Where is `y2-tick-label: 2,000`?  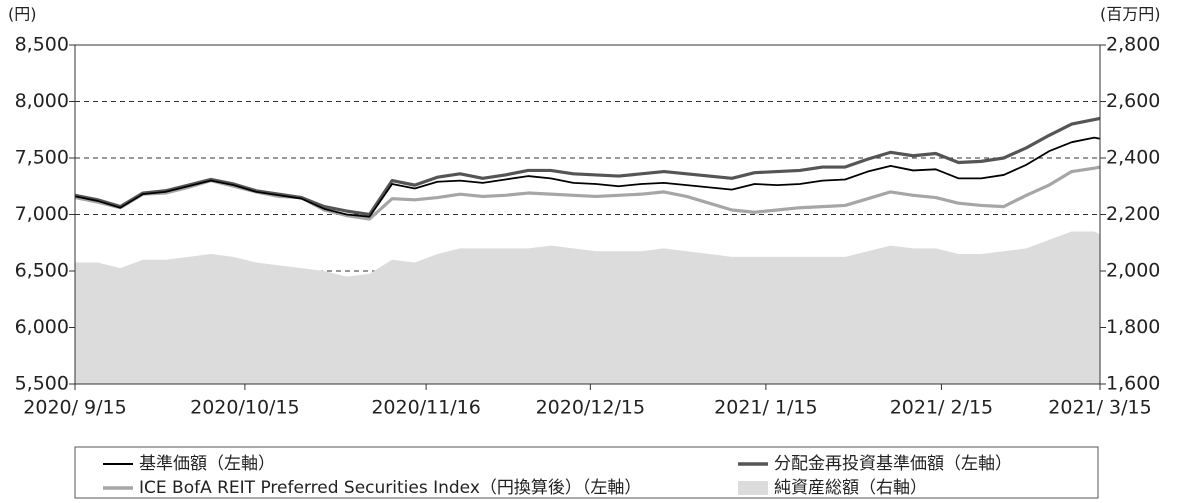 y2-tick-label: 2,000 is located at coordinates (1133, 271).